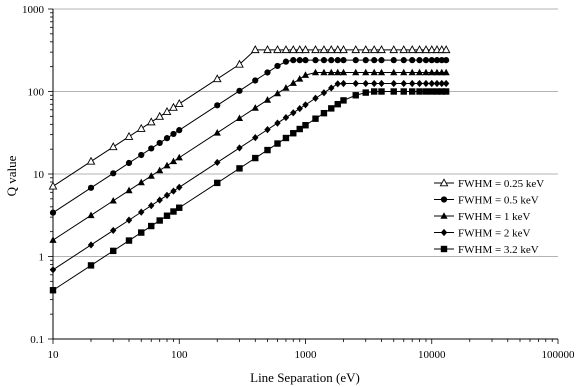  I want to click on legend-entry: FWHM = 3.2 keV, so click(486, 250).